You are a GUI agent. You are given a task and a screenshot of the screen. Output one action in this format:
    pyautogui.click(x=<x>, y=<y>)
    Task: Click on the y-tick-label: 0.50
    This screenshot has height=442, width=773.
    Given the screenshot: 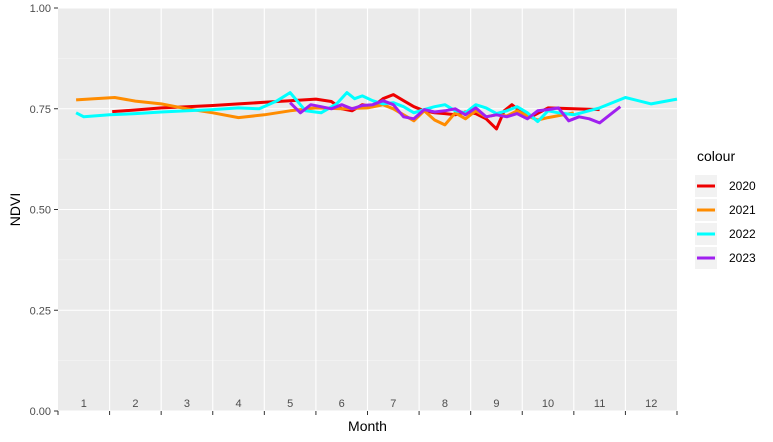 What is the action you would take?
    pyautogui.click(x=40, y=211)
    